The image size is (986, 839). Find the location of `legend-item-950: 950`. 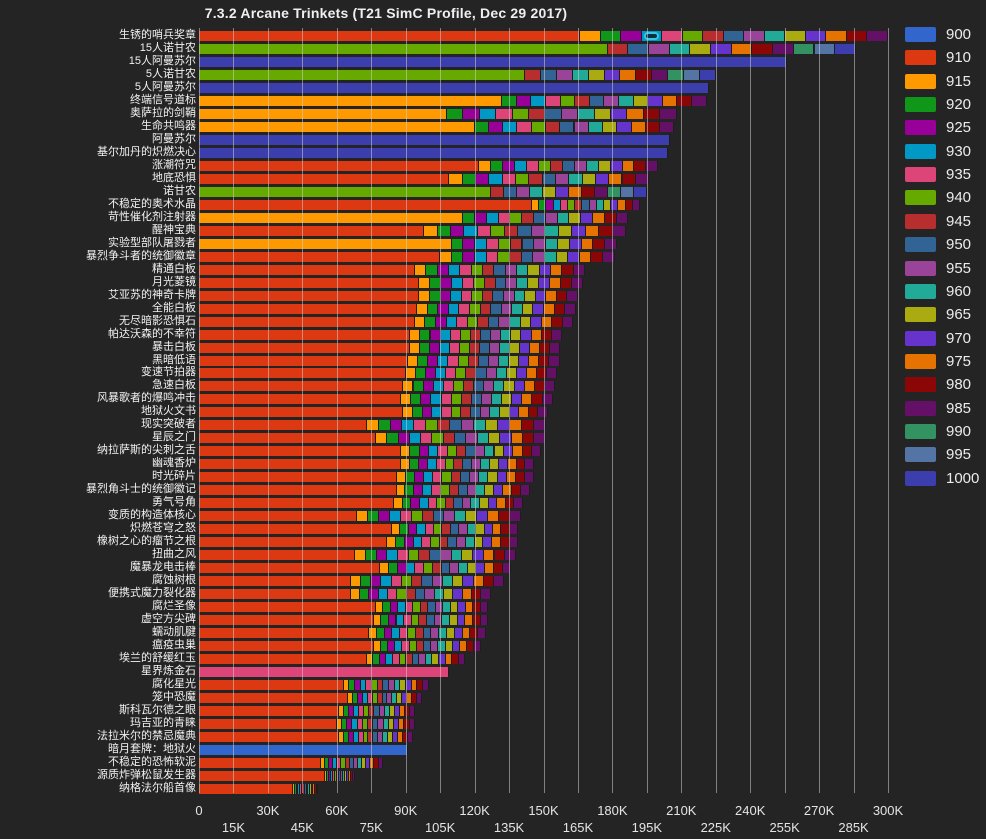

legend-item-950: 950 is located at coordinates (943, 246).